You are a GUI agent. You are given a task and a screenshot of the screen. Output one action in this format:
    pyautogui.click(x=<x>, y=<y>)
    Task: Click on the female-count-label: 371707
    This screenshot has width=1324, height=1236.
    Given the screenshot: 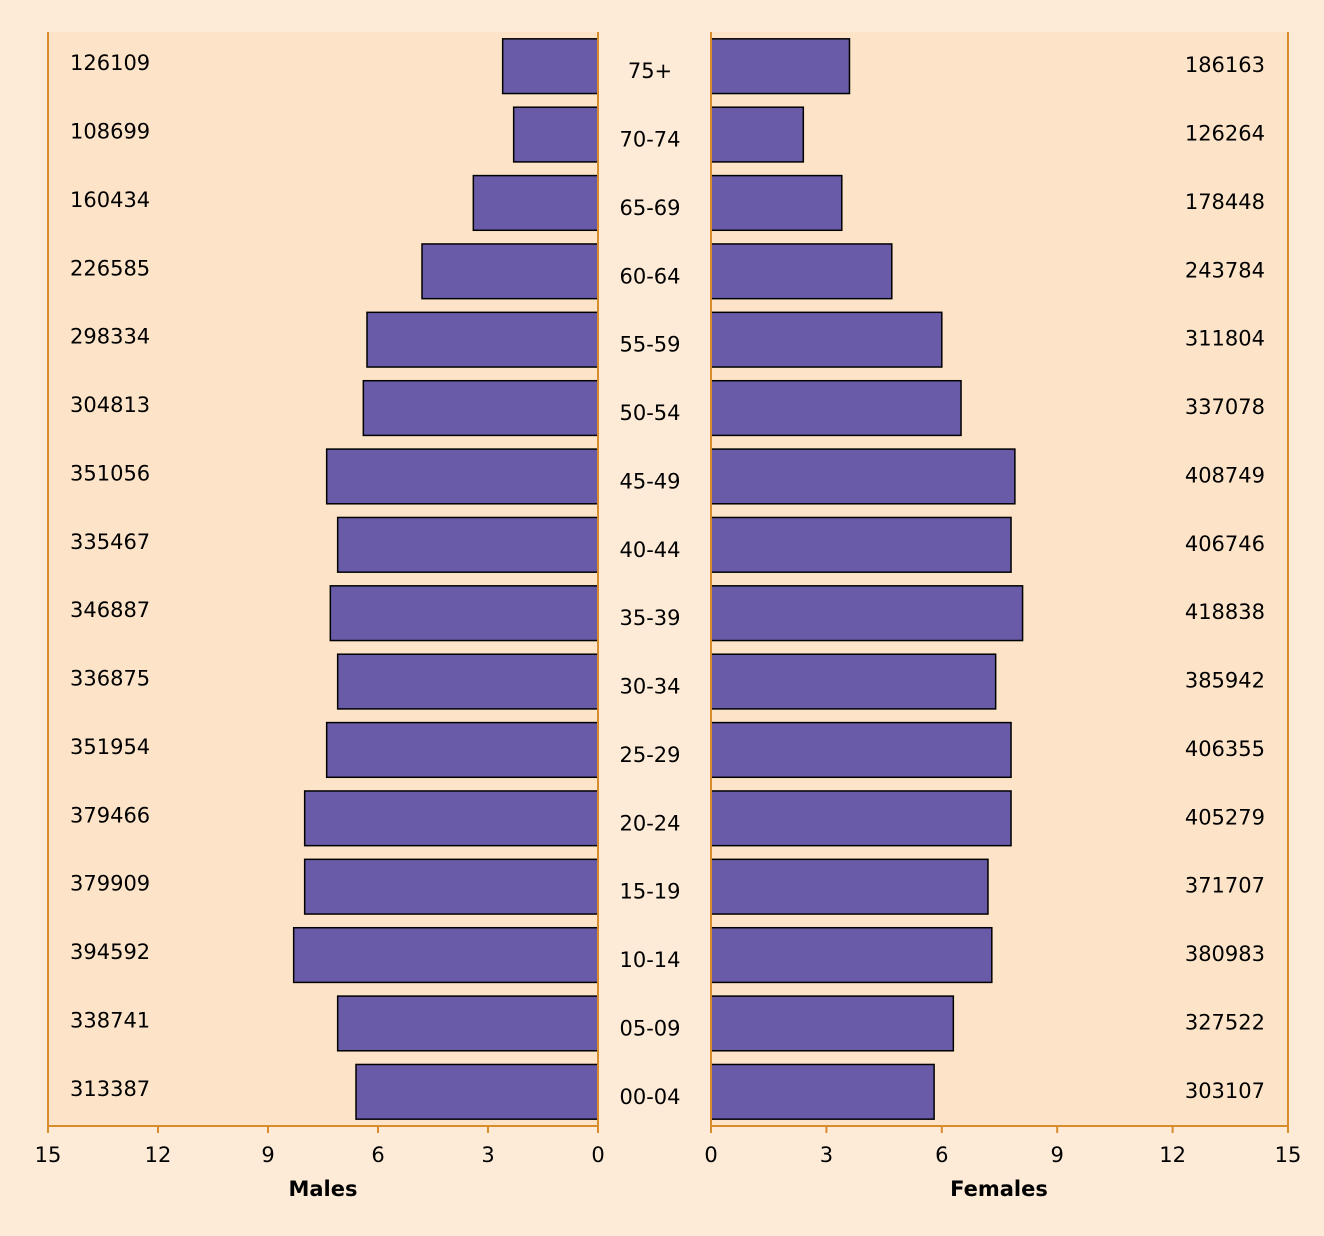 What is the action you would take?
    pyautogui.click(x=1225, y=886)
    